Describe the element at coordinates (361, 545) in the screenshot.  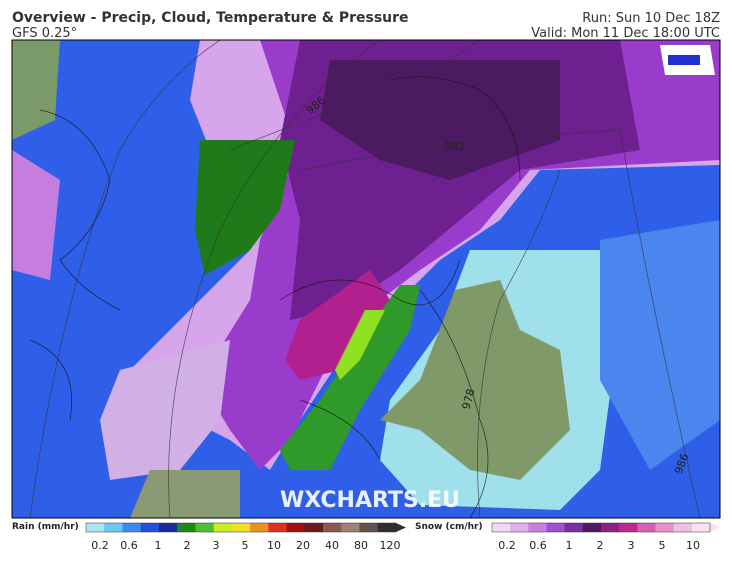
I see `legend-tick-label: 80` at that location.